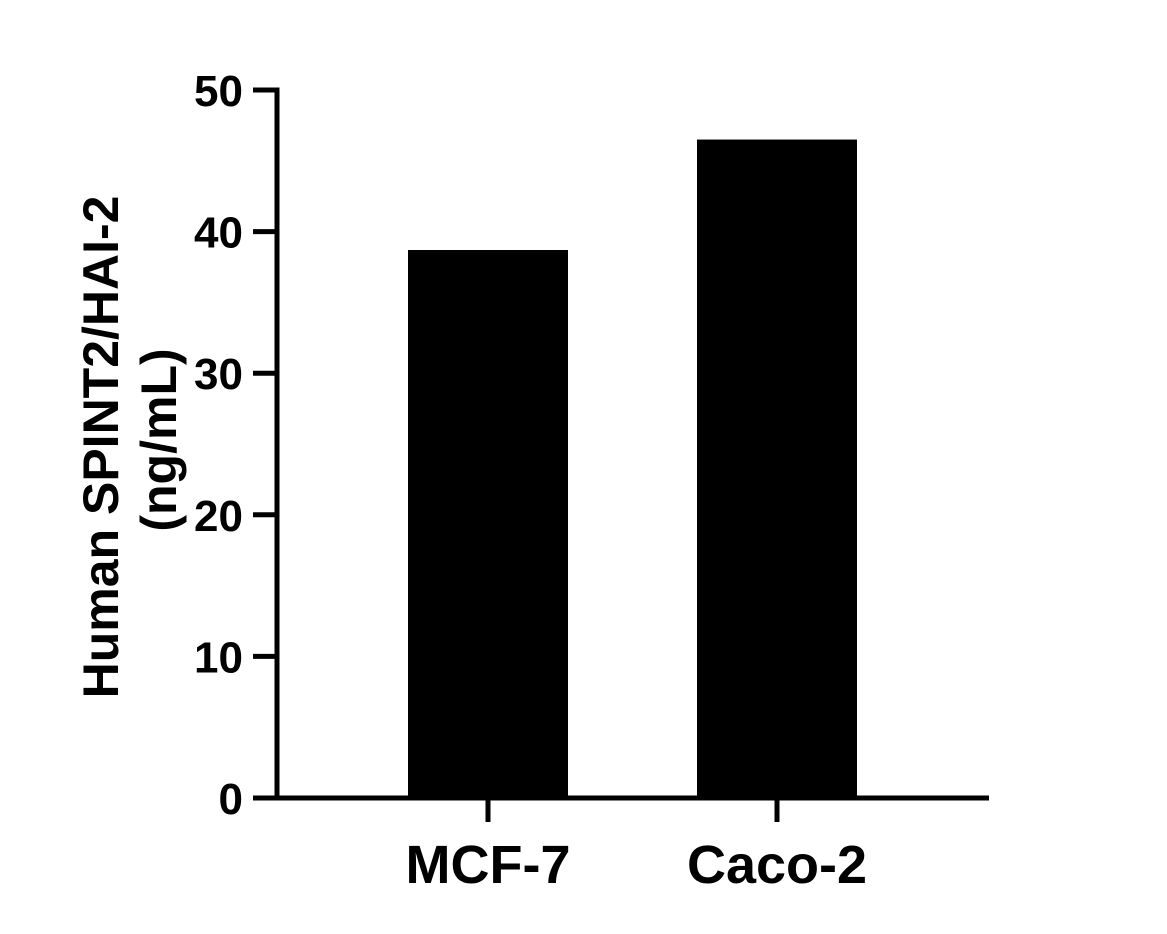 The height and width of the screenshot is (934, 1167). I want to click on y-tick-label: 10, so click(218, 657).